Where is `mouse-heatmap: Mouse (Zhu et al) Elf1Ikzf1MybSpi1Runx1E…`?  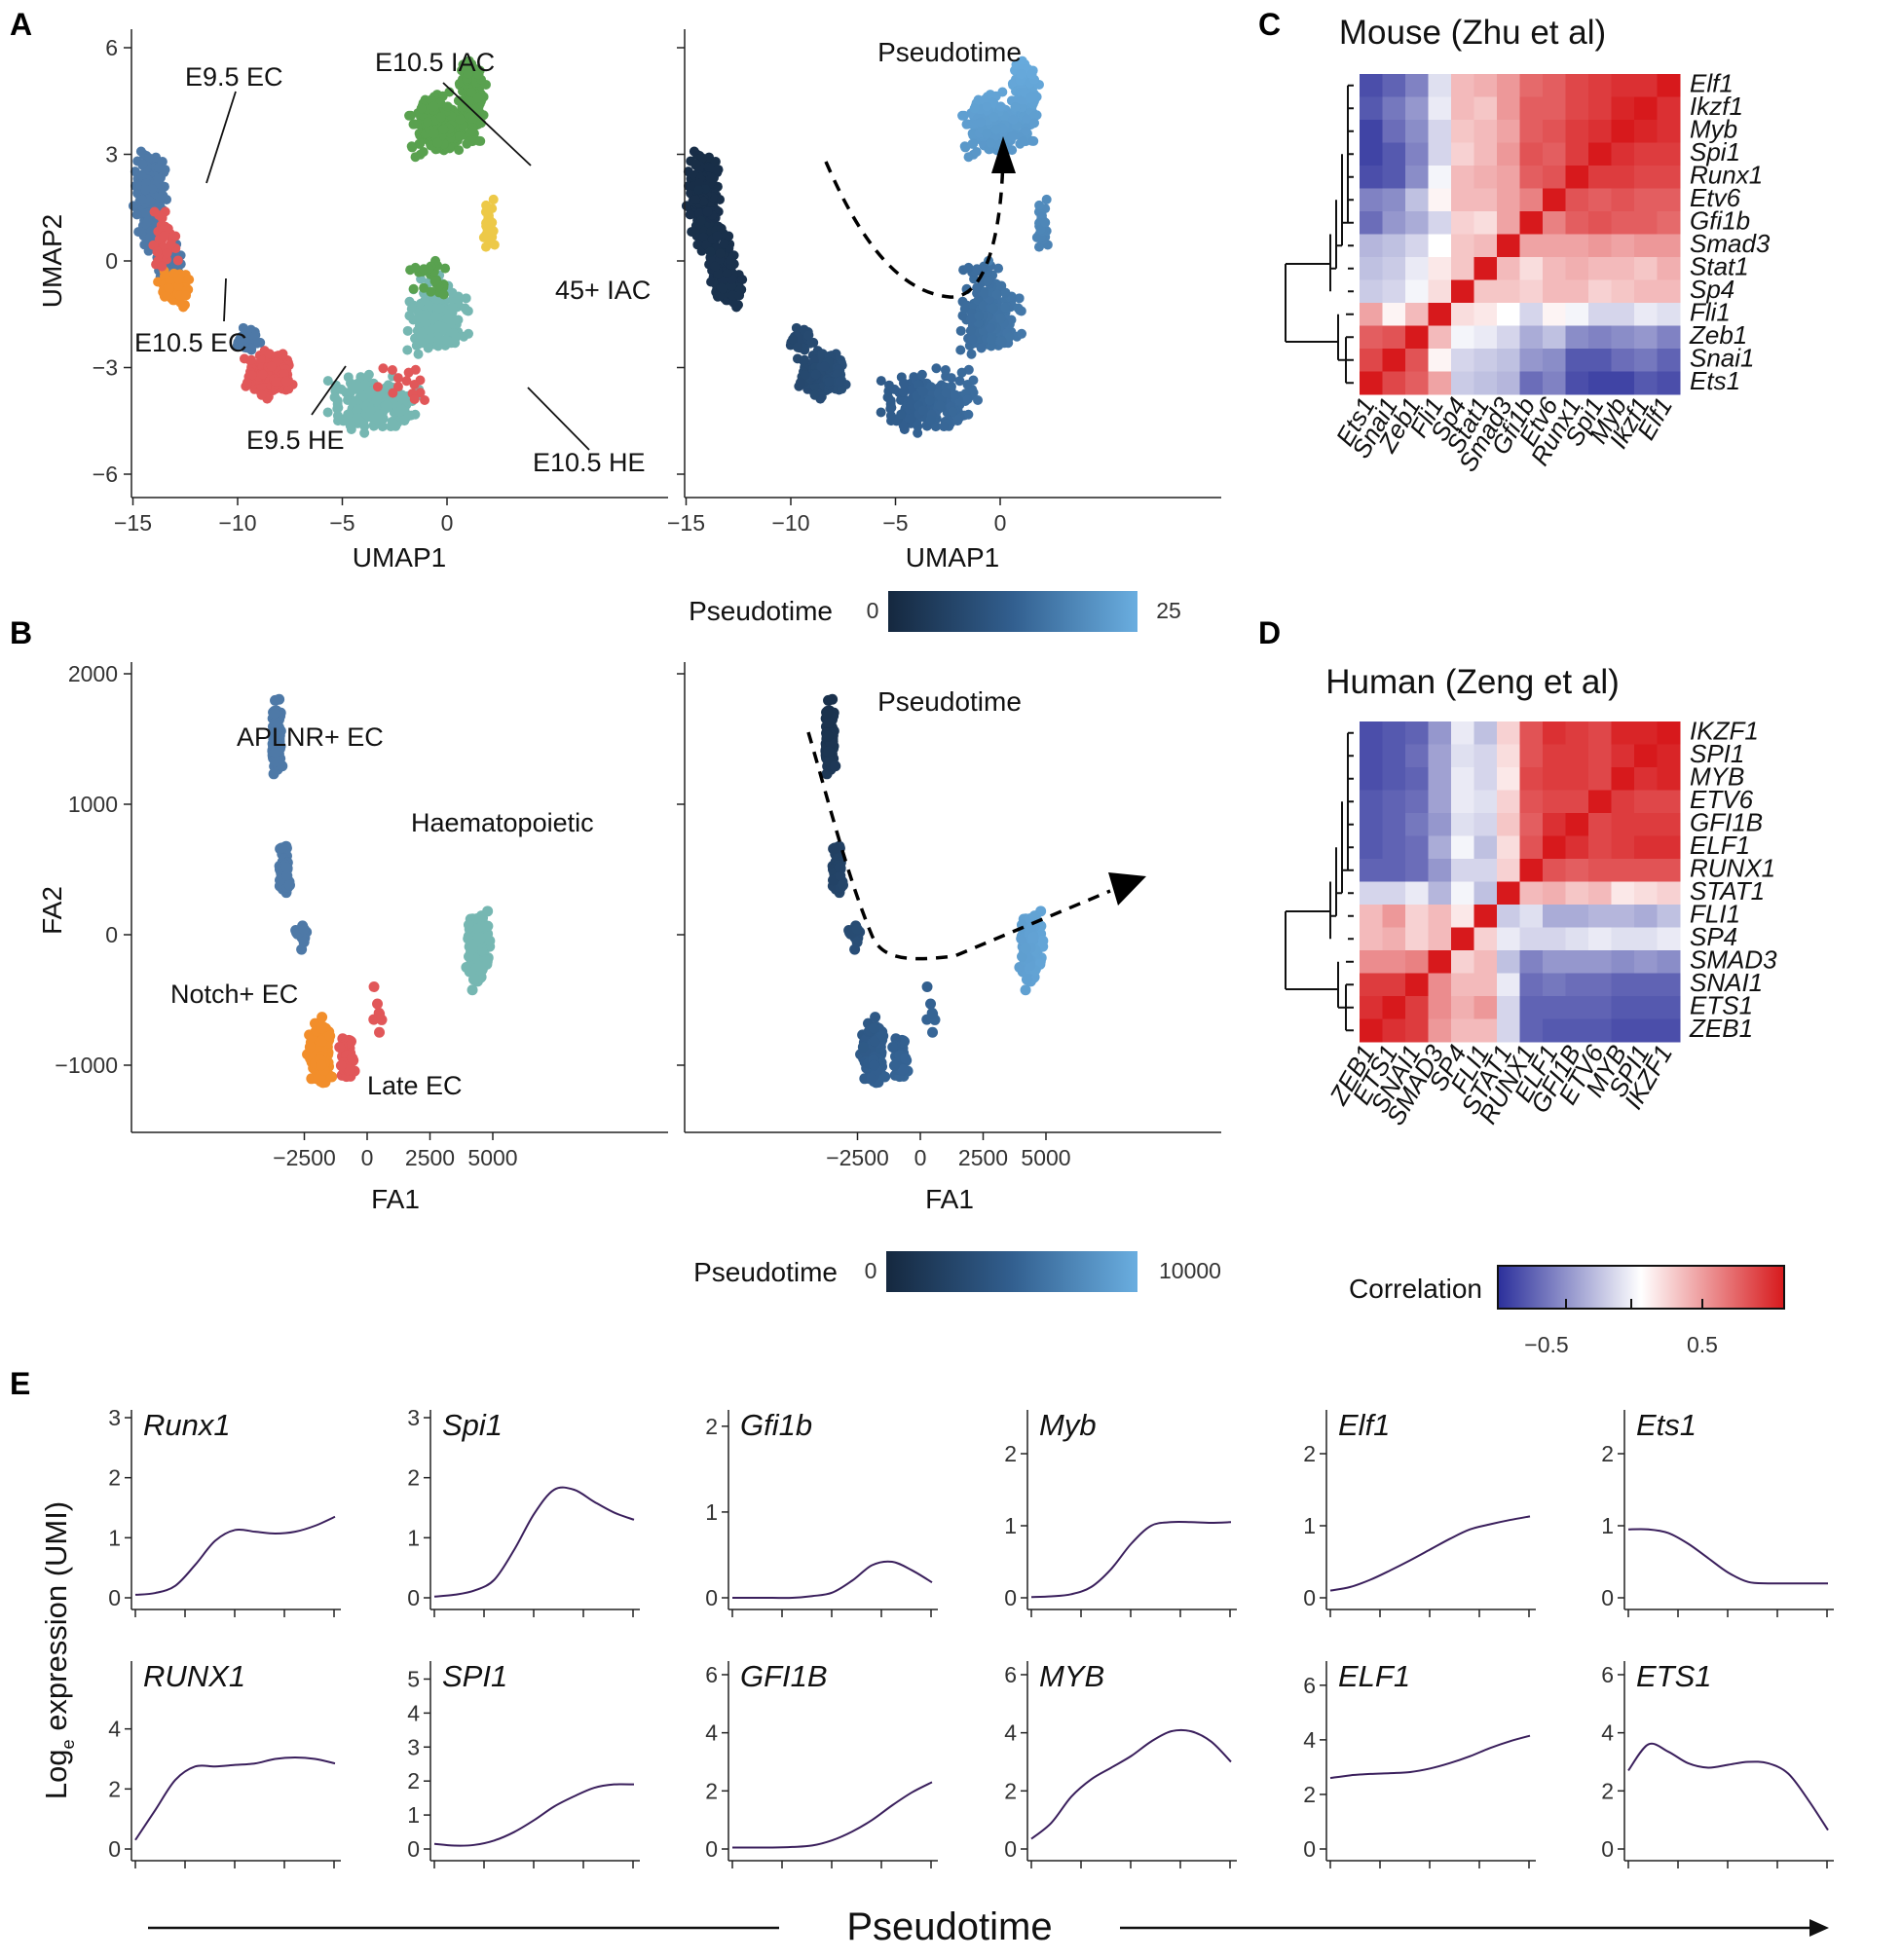 mouse-heatmap: Mouse (Zhu et al) Elf1Ikzf1MybSpi1Runx1E… is located at coordinates (1528, 245).